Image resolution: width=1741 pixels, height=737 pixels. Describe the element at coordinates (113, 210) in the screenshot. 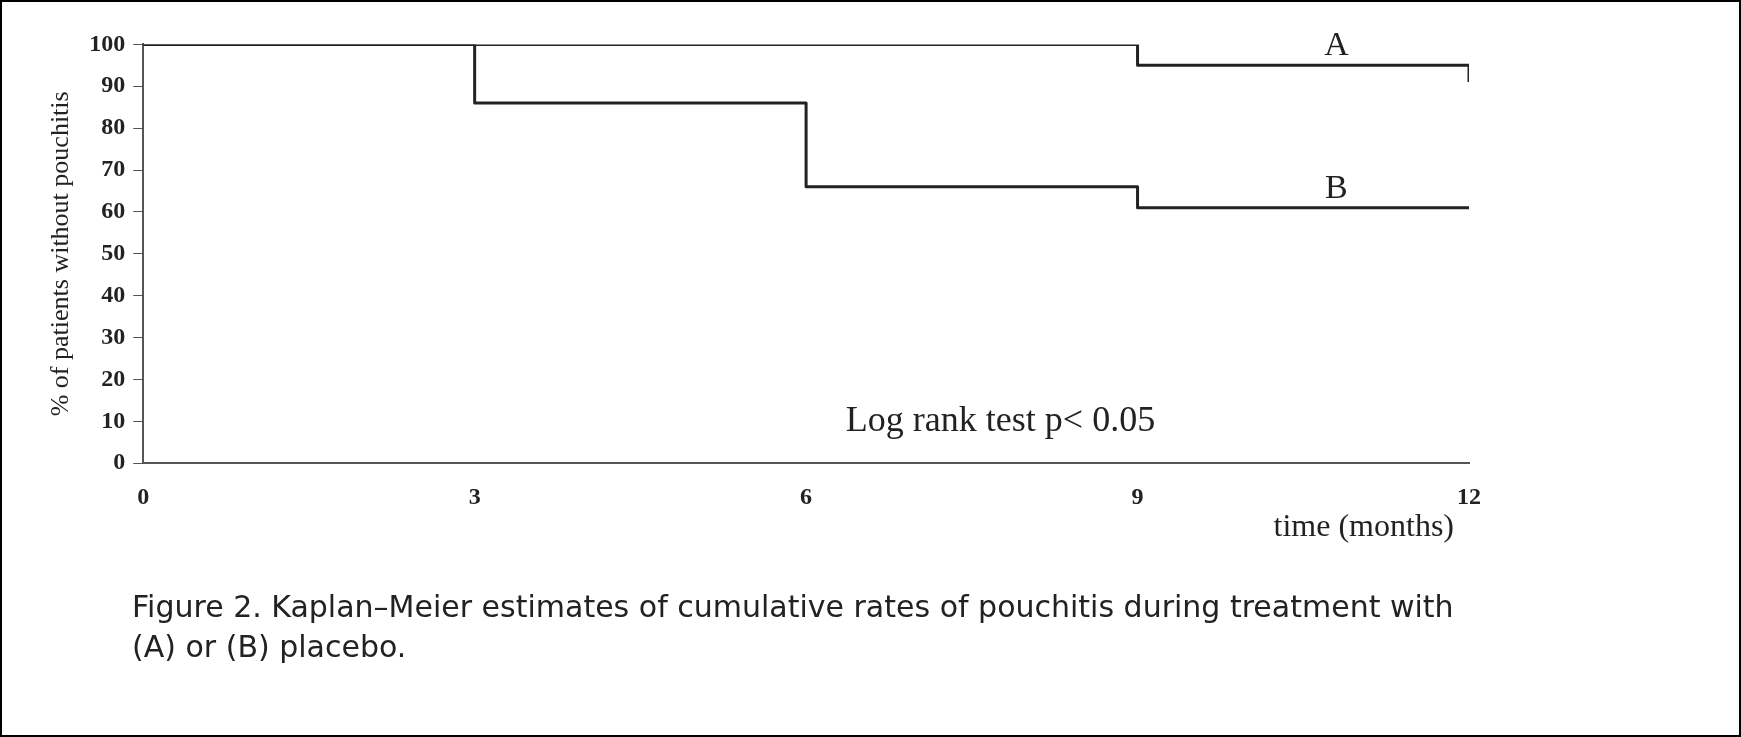

I see `y-tick-label: 60` at that location.